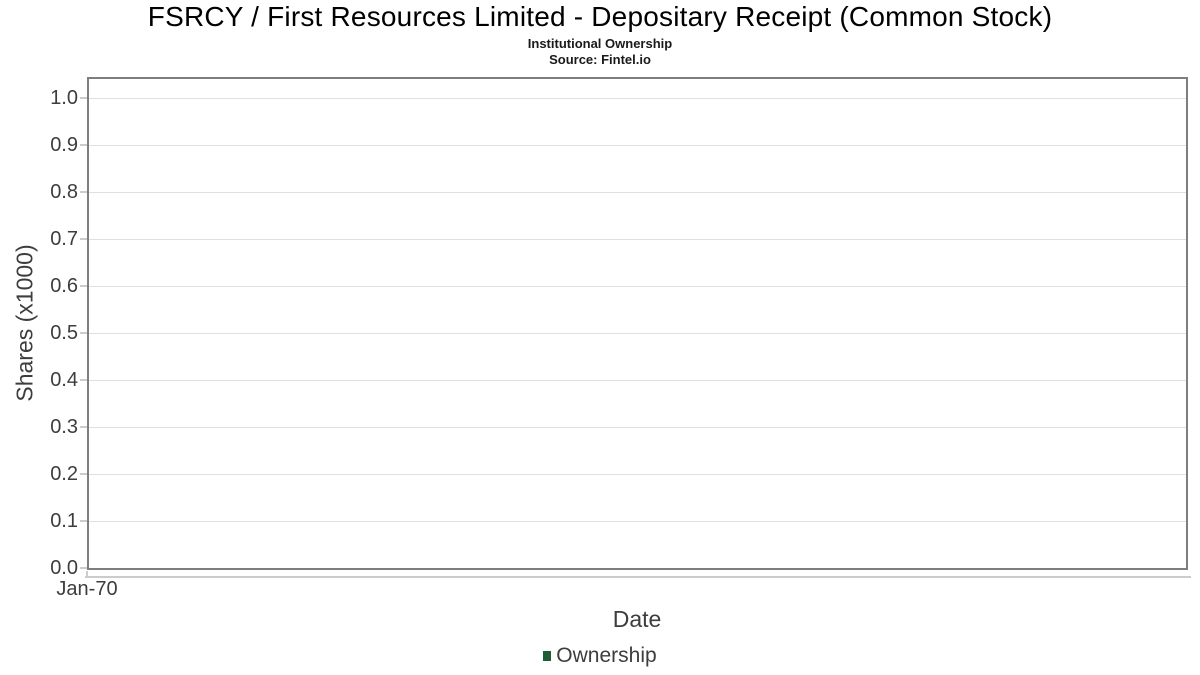 Image resolution: width=1200 pixels, height=675 pixels. I want to click on x-axis-line, so click(638, 577).